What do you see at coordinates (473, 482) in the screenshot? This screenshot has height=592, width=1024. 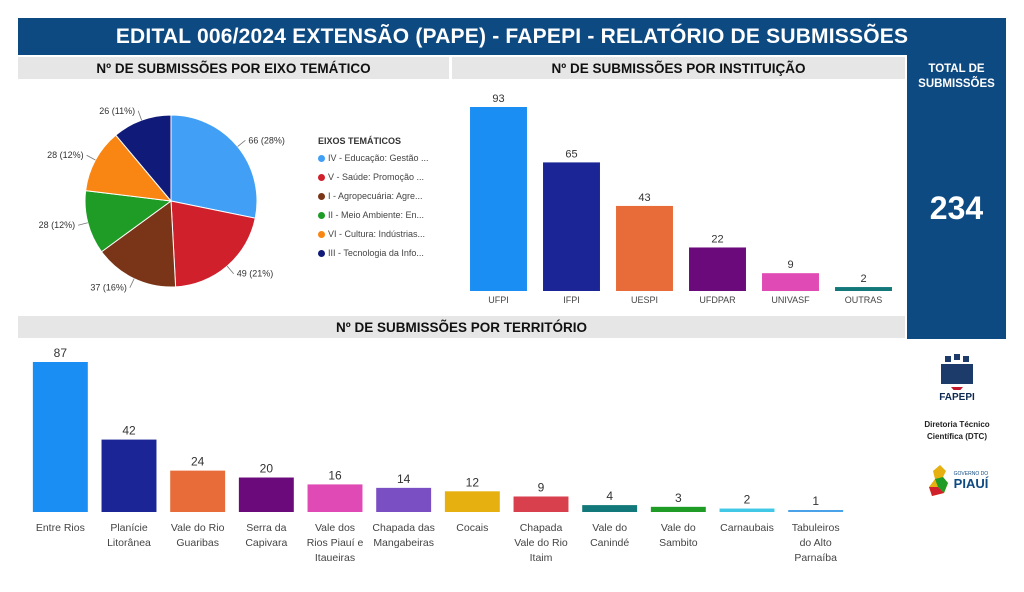 I see `bar-value-label: 12` at bounding box center [473, 482].